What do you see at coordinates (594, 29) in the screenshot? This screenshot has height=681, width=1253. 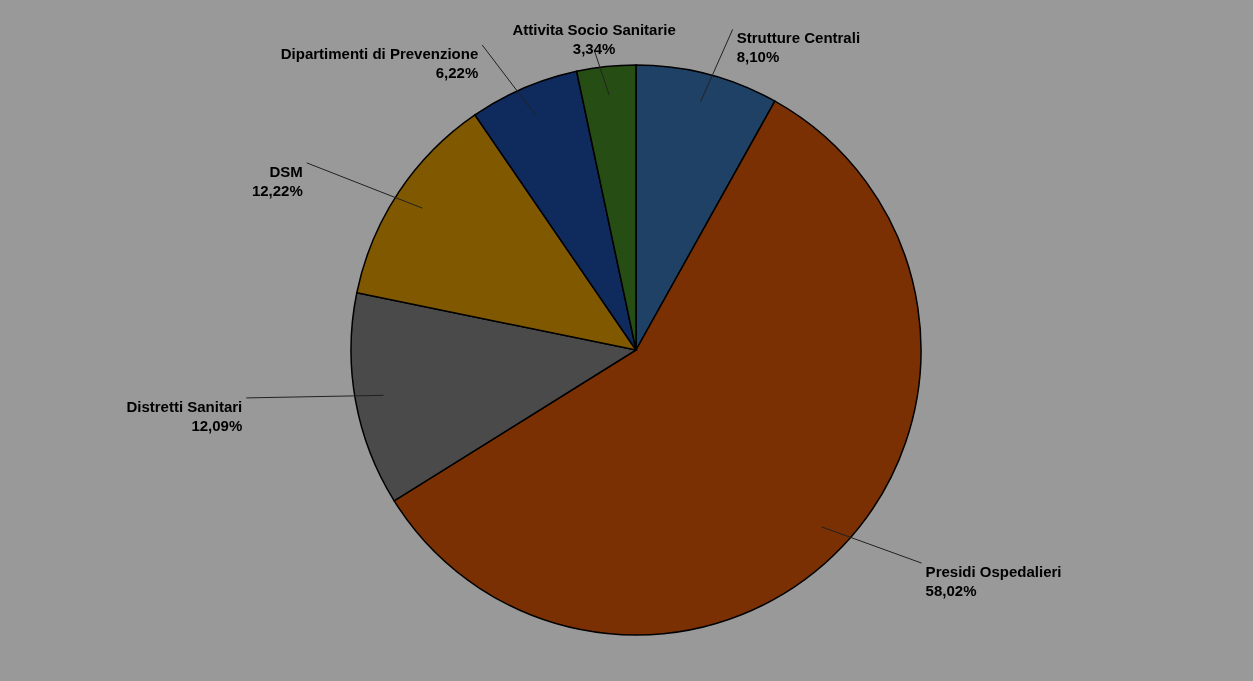 I see `slice-label: Attivita Socio Sanitarie` at bounding box center [594, 29].